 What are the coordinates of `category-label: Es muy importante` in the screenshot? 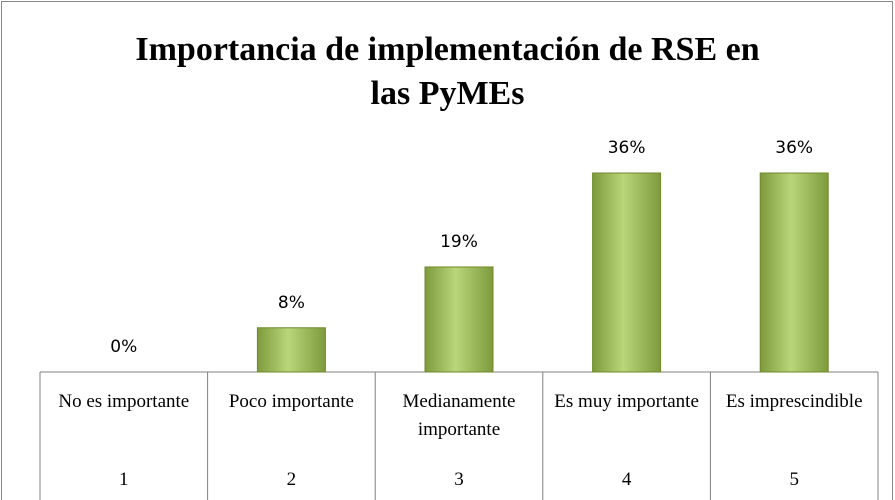 It's located at (626, 401).